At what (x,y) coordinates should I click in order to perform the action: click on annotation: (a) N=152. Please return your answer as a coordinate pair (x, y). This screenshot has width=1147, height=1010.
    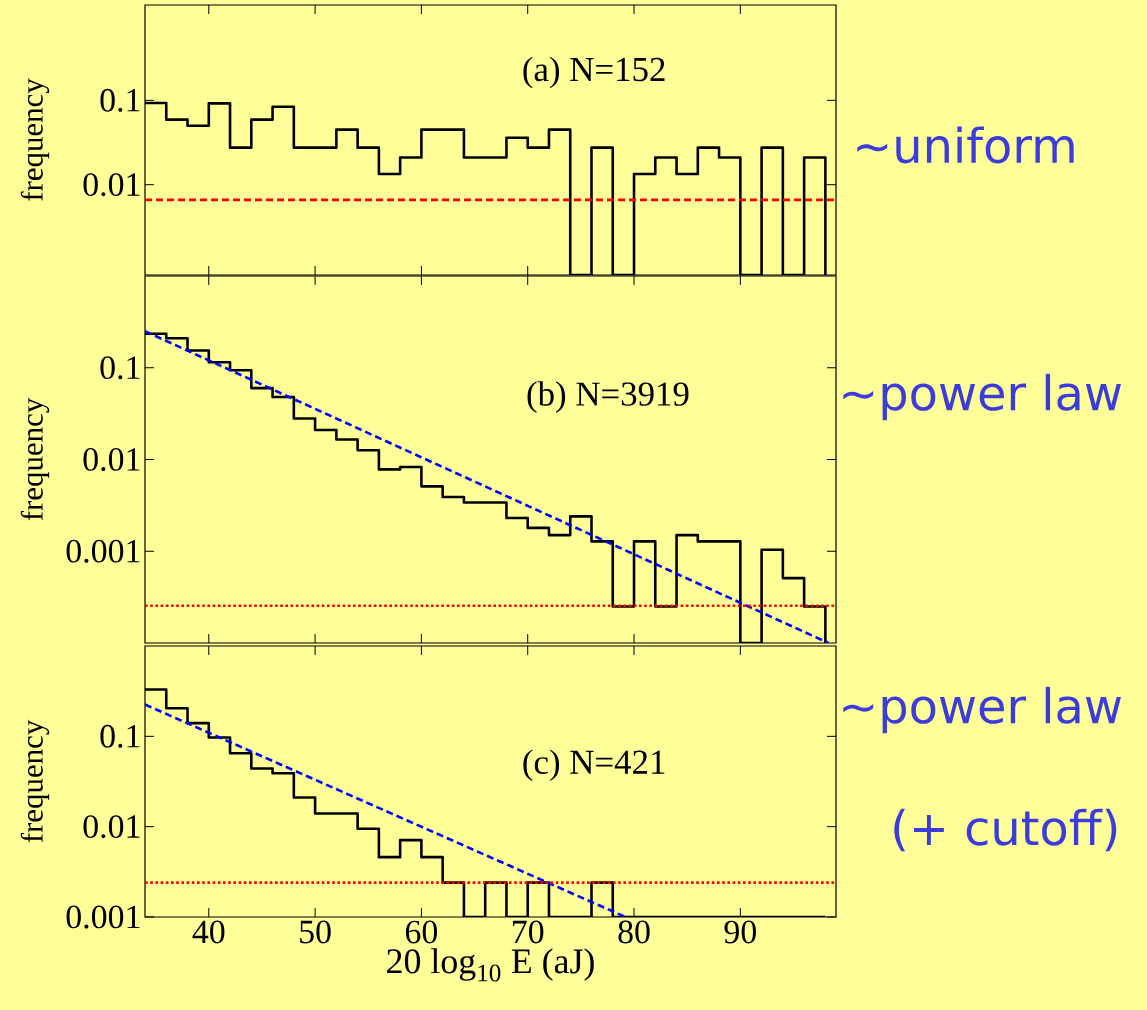
    Looking at the image, I should click on (594, 72).